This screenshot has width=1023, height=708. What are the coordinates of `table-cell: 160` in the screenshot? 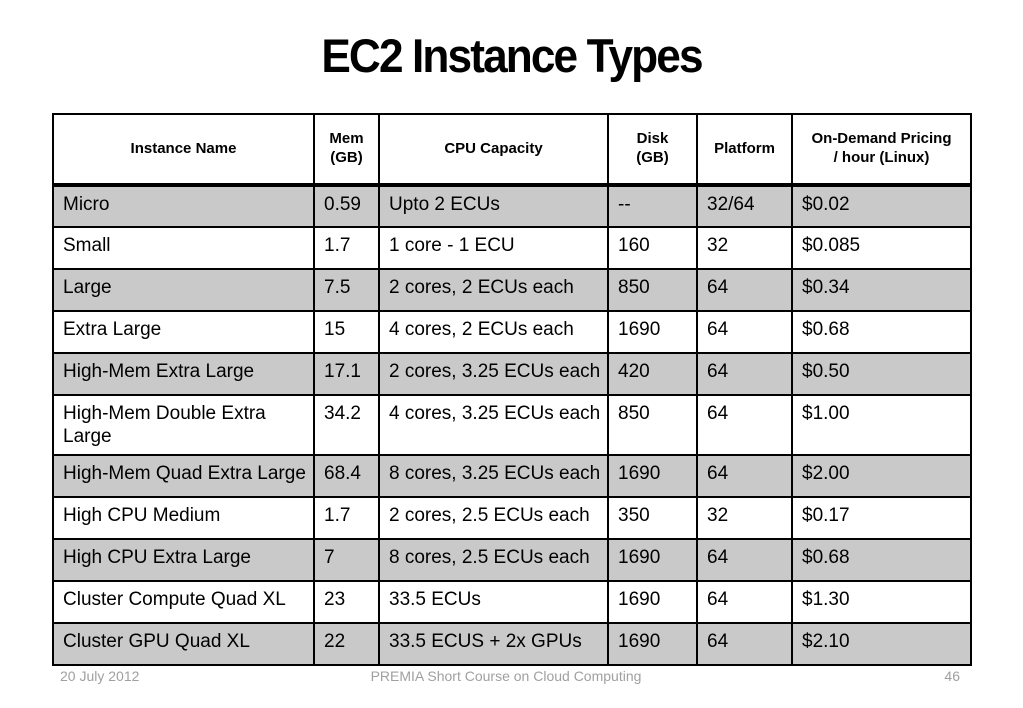 It's located at (652, 248).